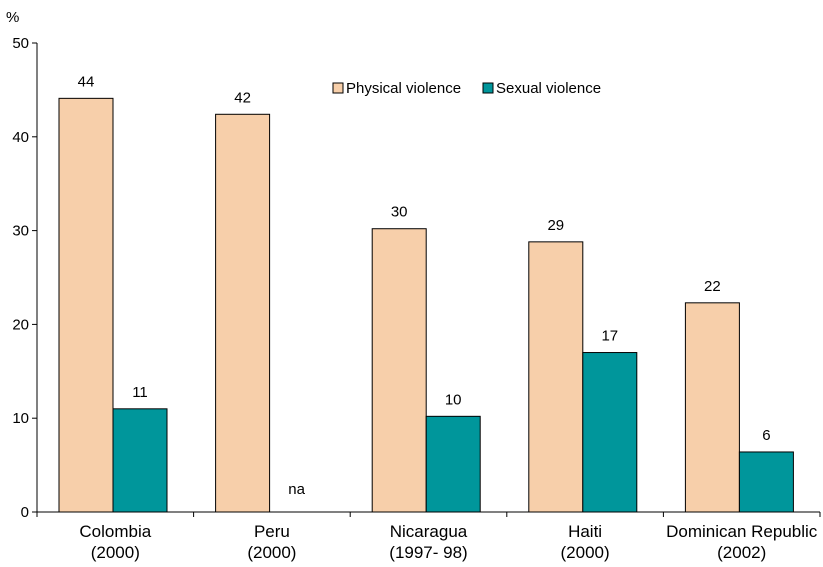  Describe the element at coordinates (20, 43) in the screenshot. I see `y-tick-label: 50` at that location.